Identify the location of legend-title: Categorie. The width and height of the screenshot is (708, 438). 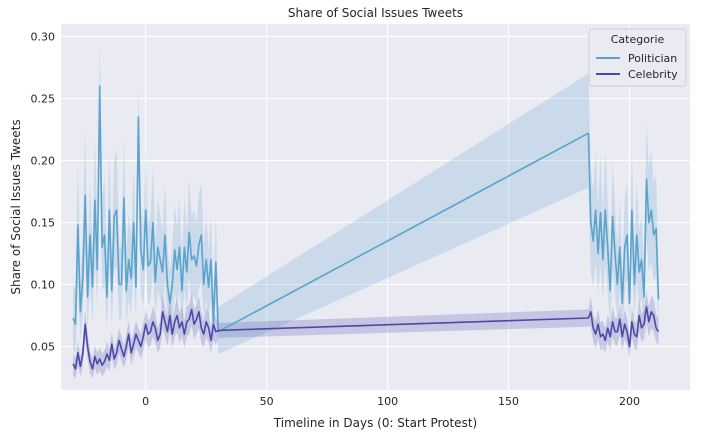
(638, 39).